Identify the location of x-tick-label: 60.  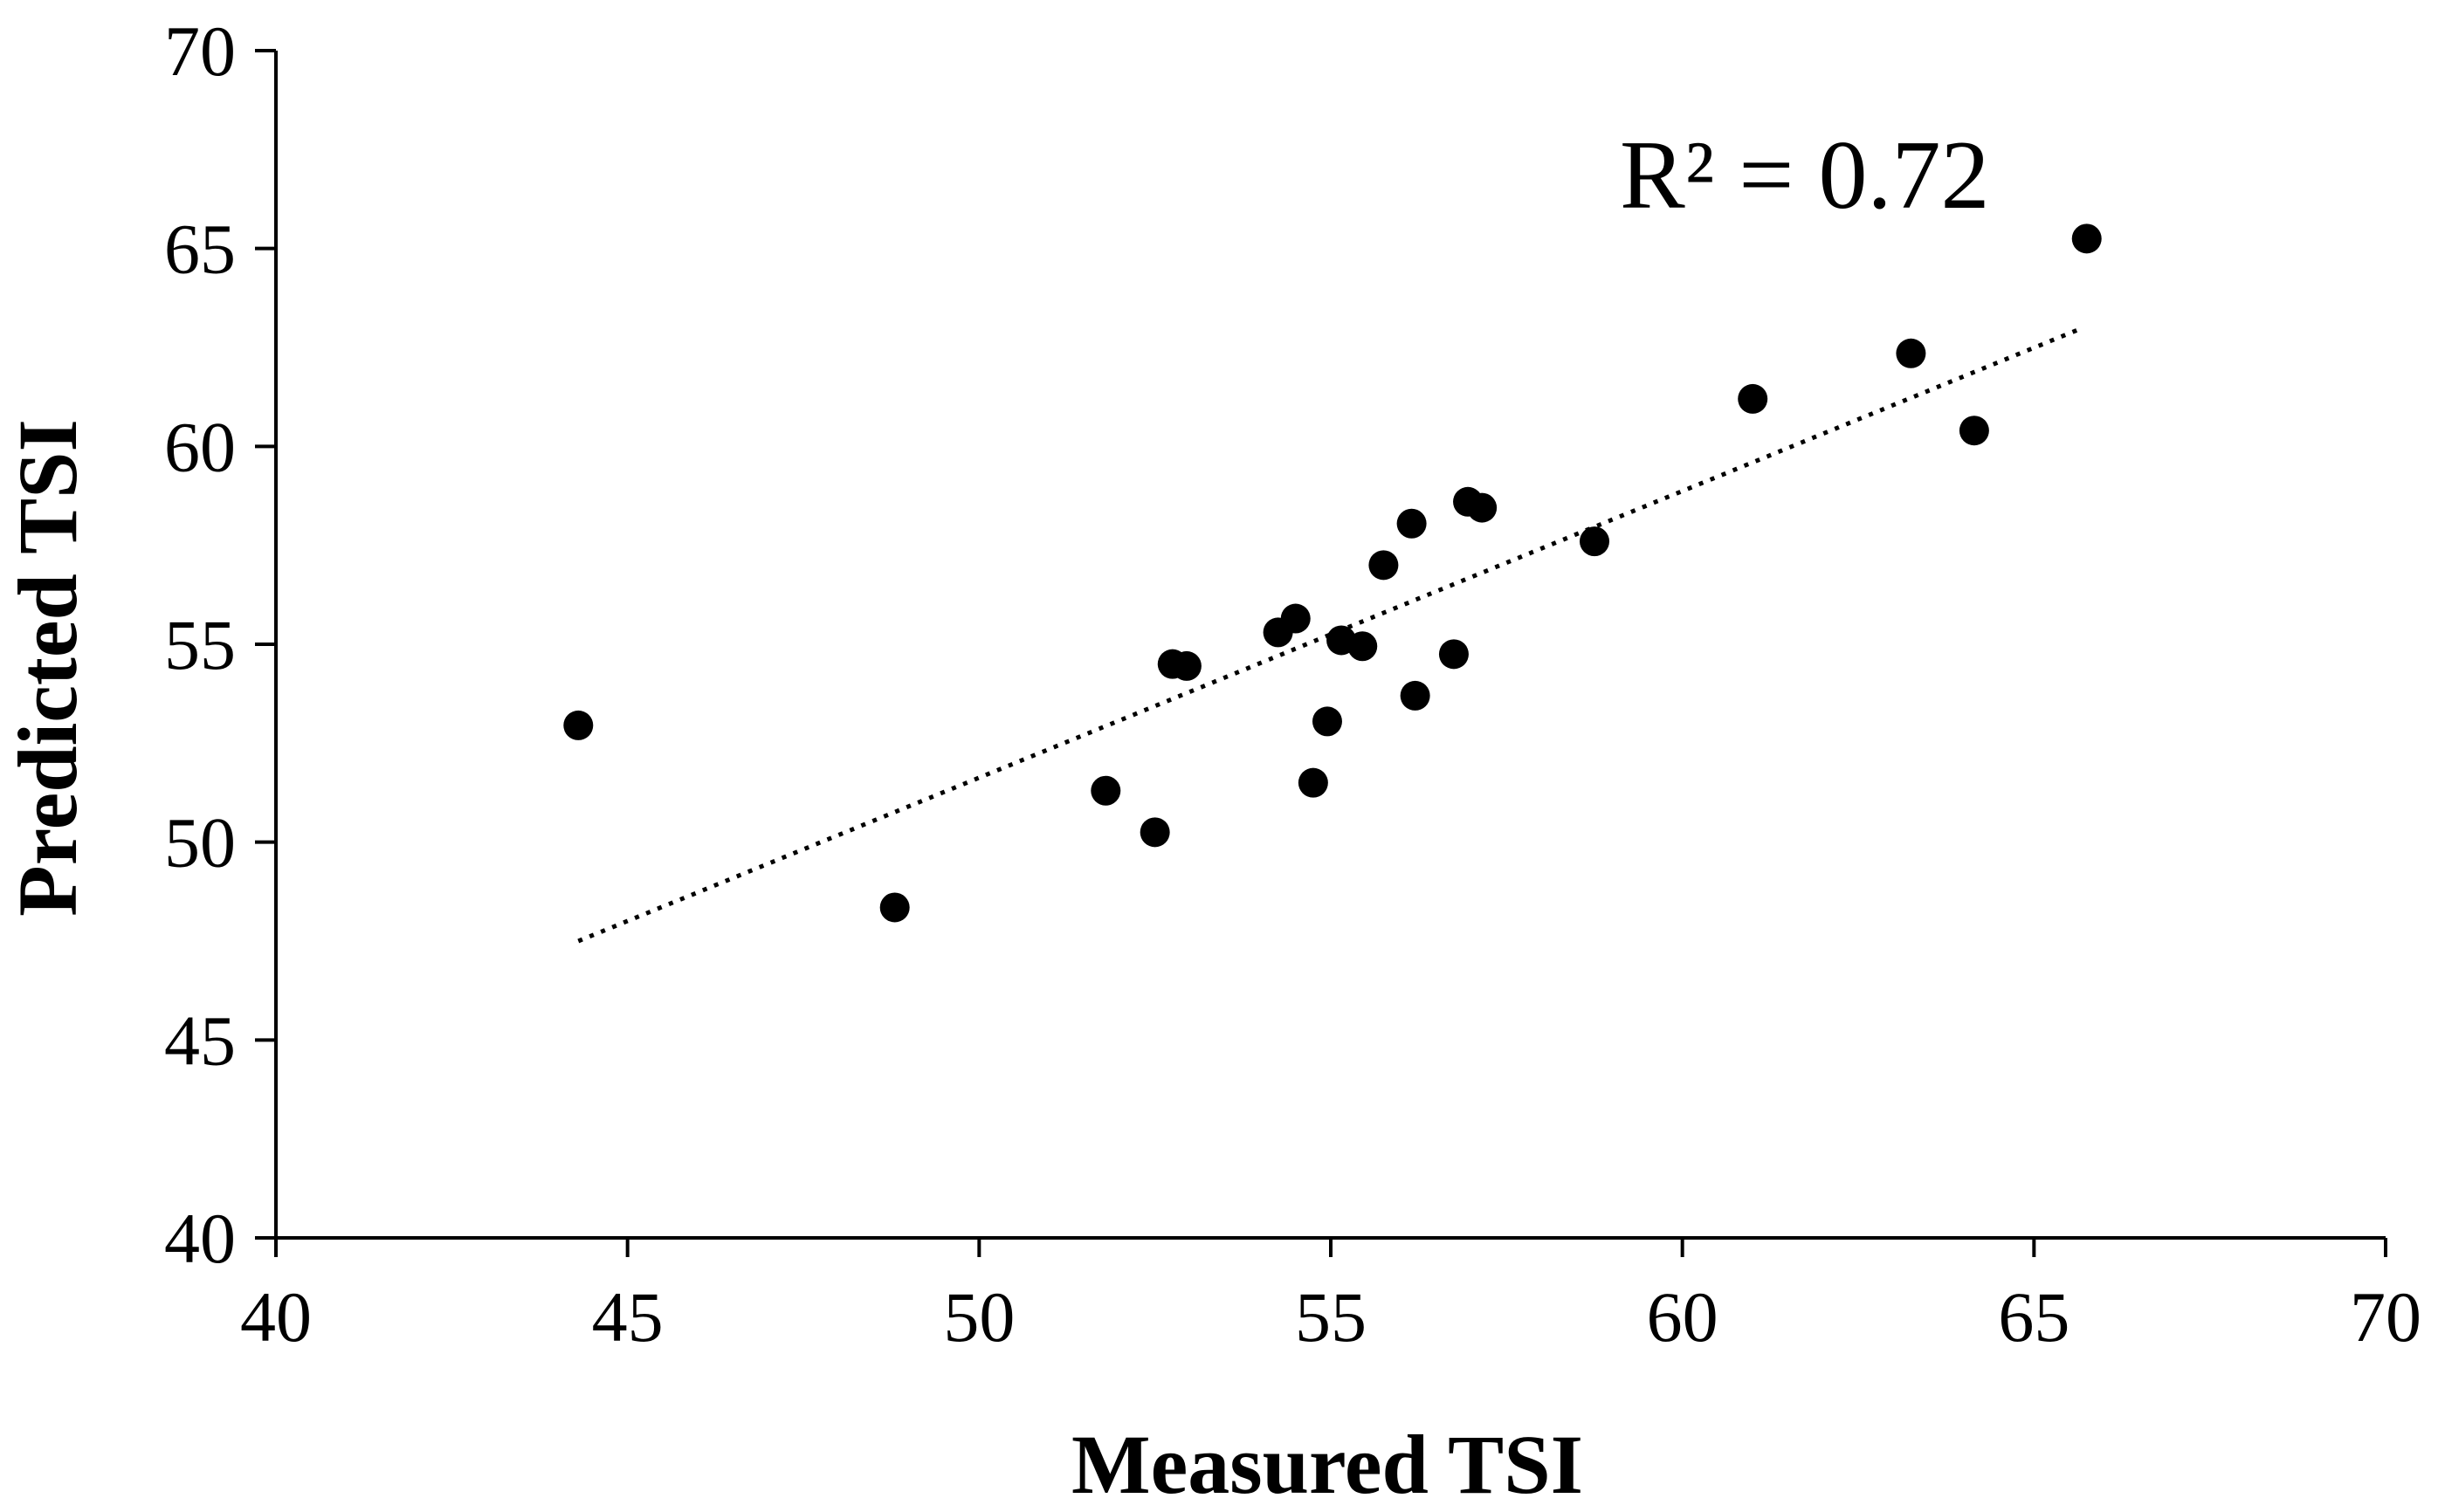
(1682, 1317).